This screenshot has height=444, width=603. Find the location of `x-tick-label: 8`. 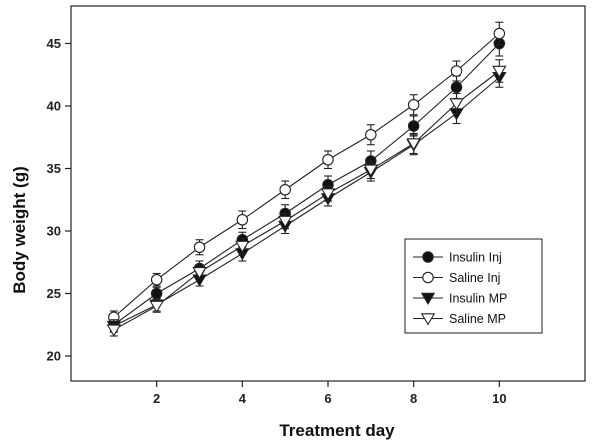

x-tick-label: 8 is located at coordinates (413, 398).